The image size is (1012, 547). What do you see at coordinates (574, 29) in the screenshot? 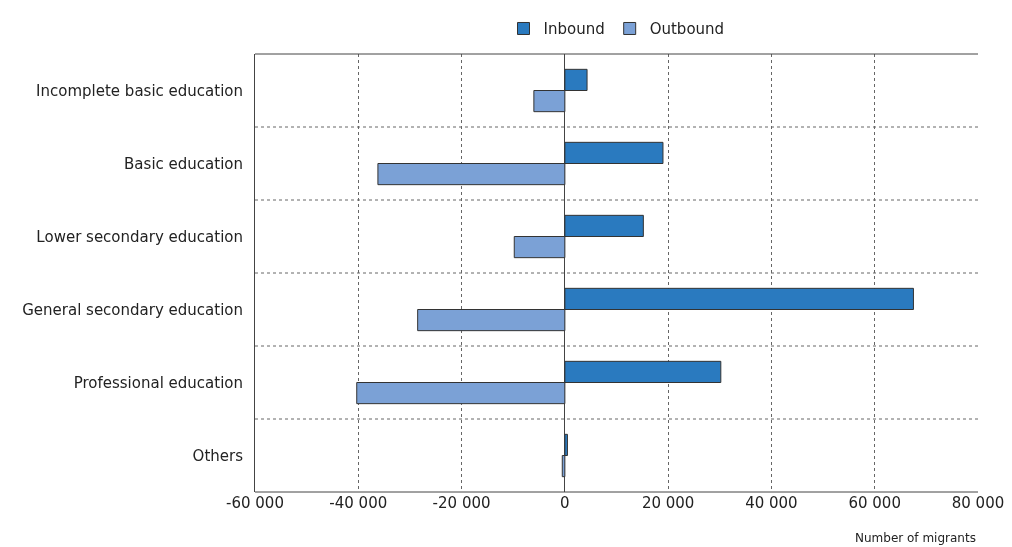
I see `legend-label: Inbound` at bounding box center [574, 29].